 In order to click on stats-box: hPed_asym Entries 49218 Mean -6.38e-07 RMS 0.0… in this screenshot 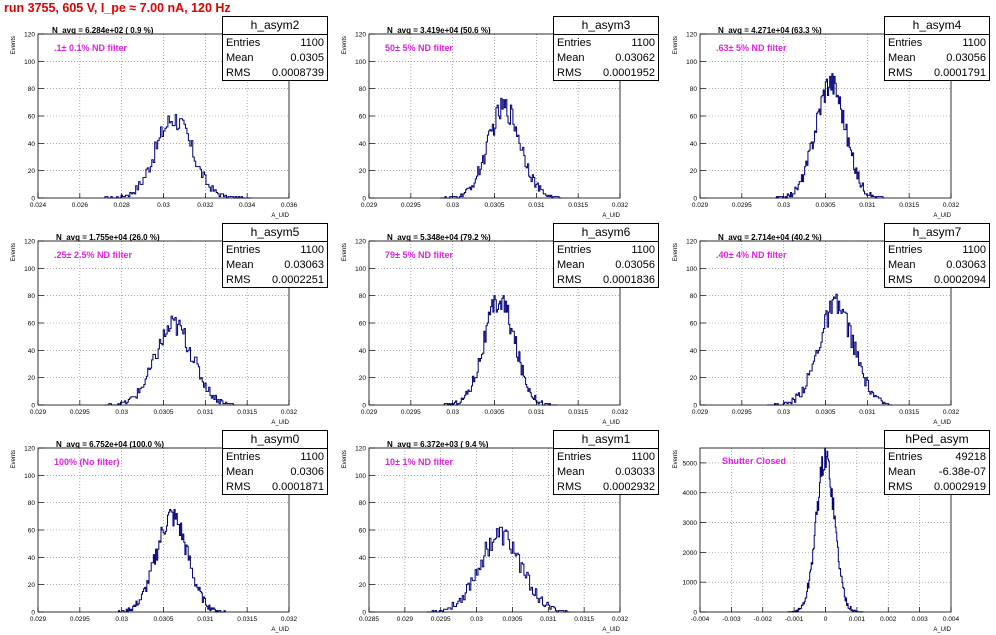, I will do `click(937, 462)`.